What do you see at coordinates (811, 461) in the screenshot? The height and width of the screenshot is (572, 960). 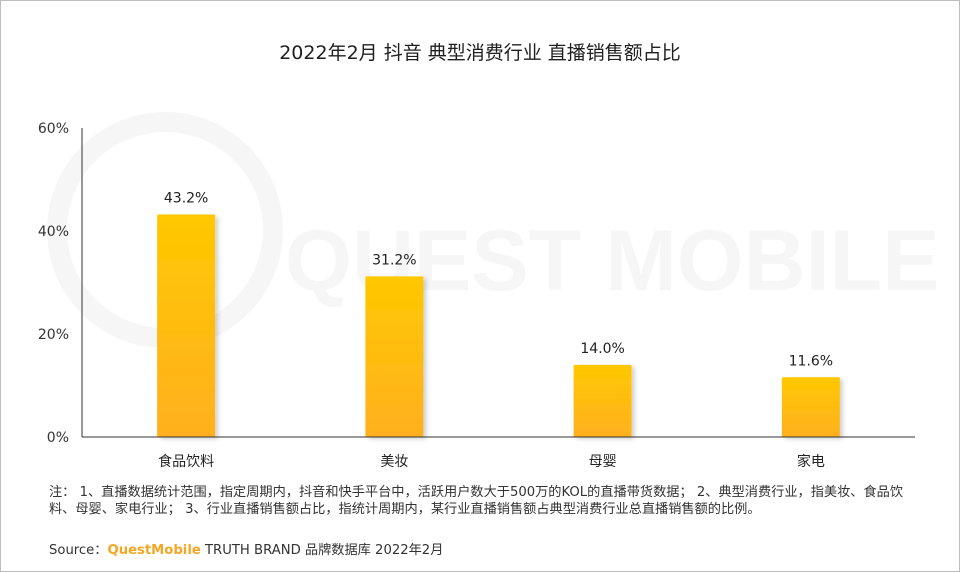 I see `x-tick-label: 家电` at bounding box center [811, 461].